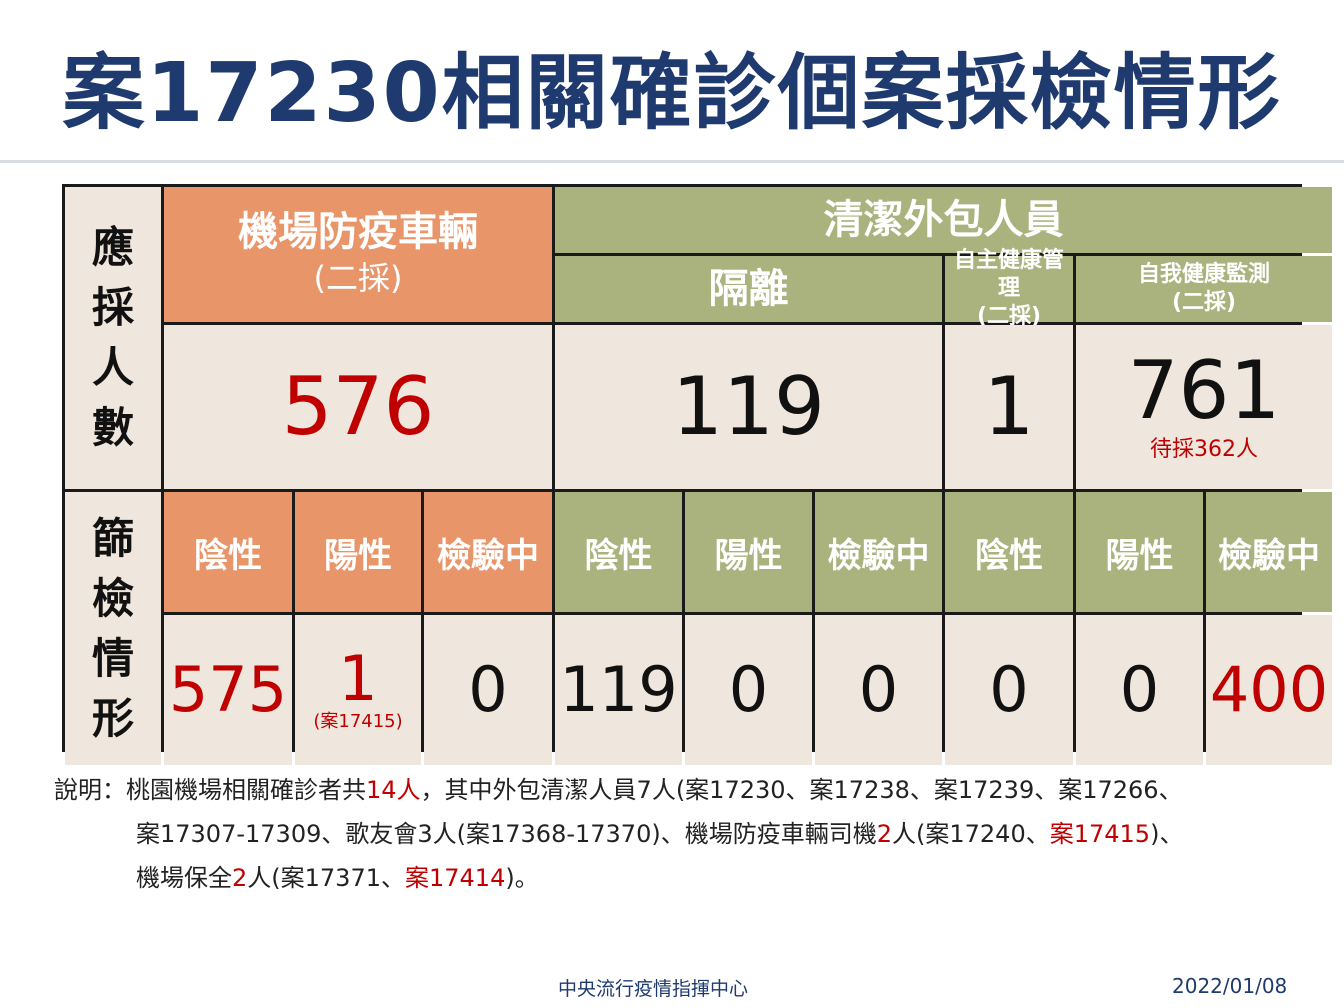  I want to click on header-self-management: 自主健康管理 (二採), so click(1009, 288).